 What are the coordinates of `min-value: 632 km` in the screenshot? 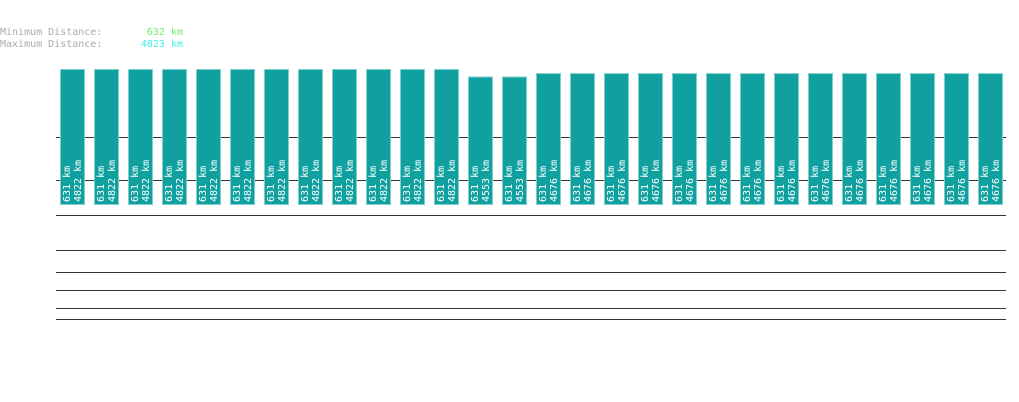 It's located at (165, 32).